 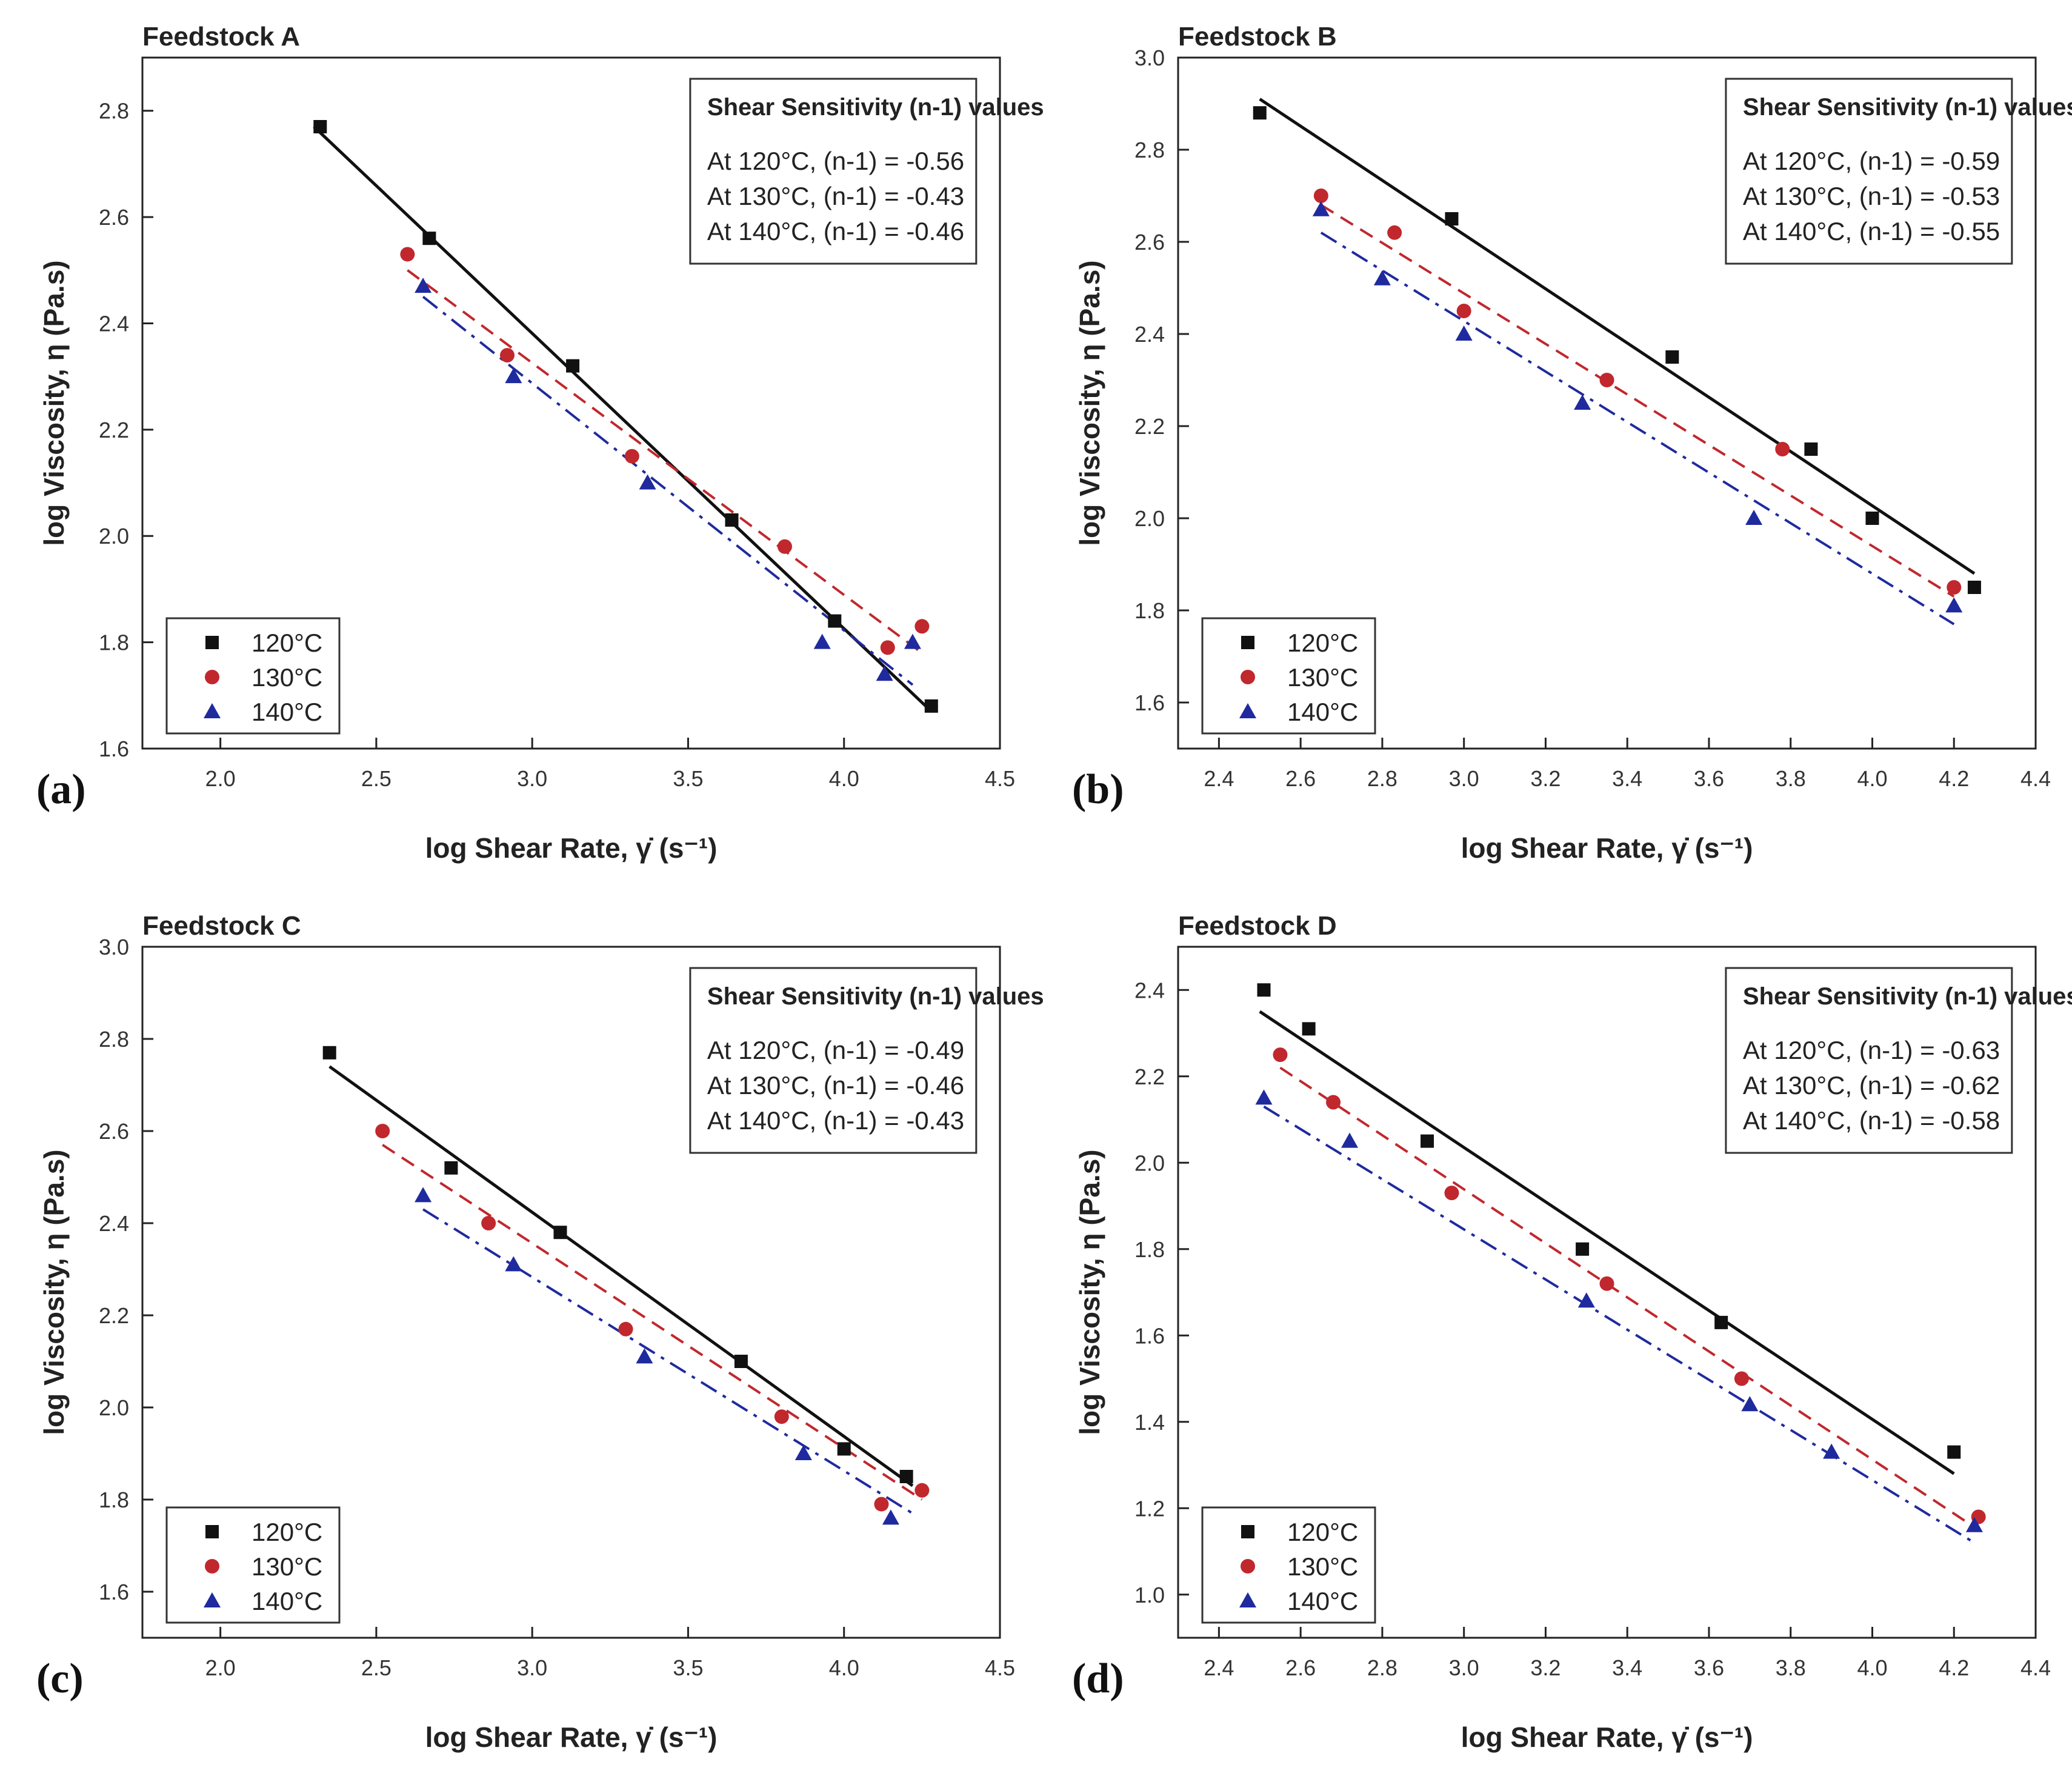 What do you see at coordinates (1150, 334) in the screenshot?
I see `y-tick-label: 2.4` at bounding box center [1150, 334].